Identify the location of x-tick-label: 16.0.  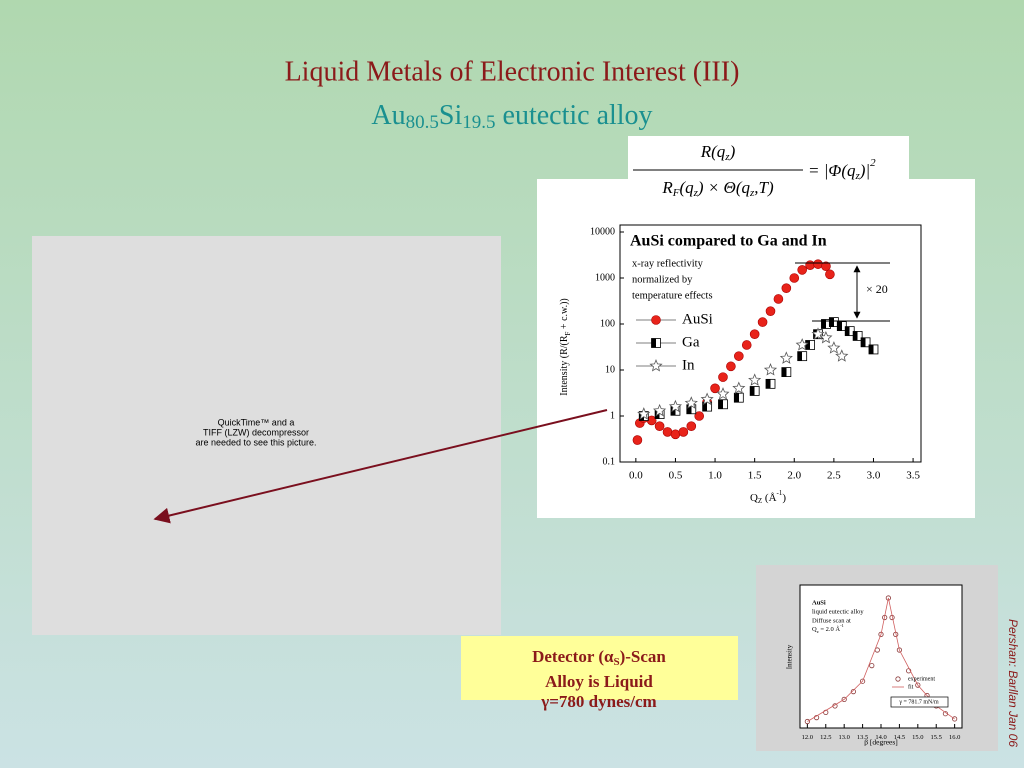
(954, 737).